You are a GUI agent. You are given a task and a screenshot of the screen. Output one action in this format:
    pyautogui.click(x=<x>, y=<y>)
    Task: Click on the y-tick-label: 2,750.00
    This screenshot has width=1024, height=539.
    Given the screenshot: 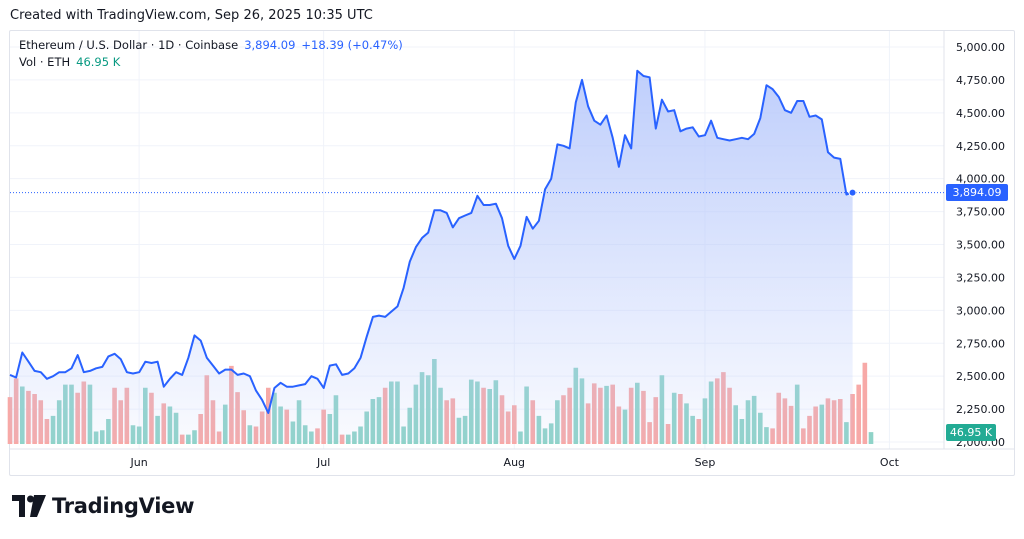 What is the action you would take?
    pyautogui.click(x=980, y=343)
    